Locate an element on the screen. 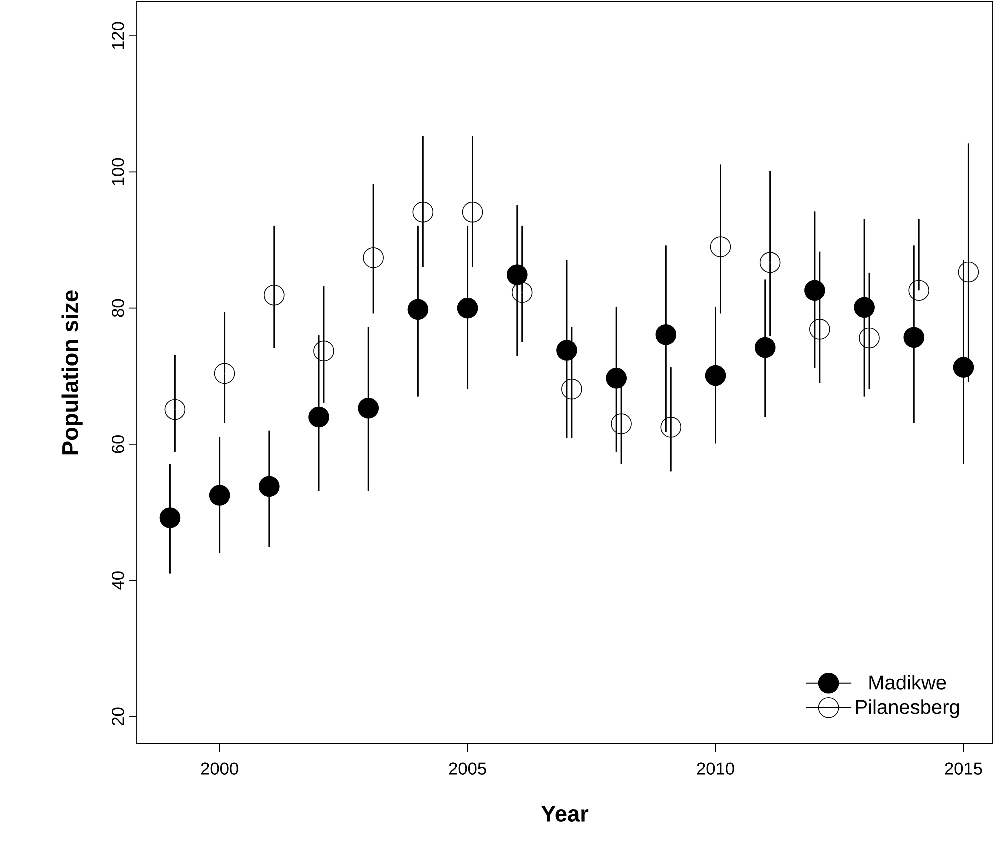  y-tick-label: 120 is located at coordinates (118, 36).